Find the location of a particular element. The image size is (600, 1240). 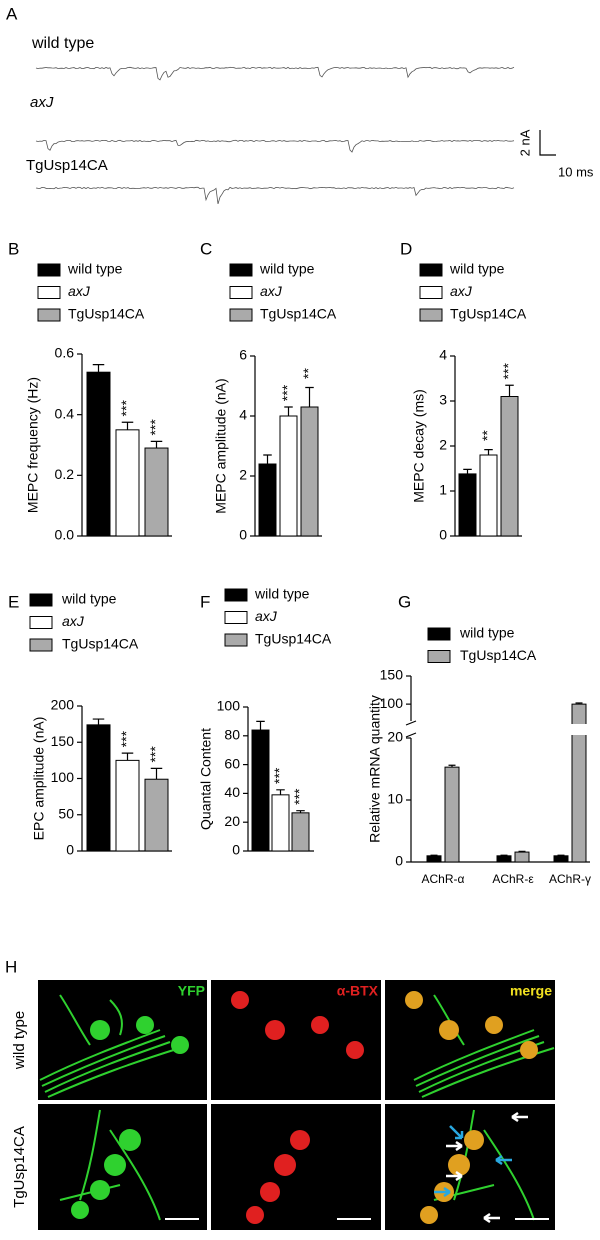

y-tick-label: 10 is located at coordinates (395, 799).